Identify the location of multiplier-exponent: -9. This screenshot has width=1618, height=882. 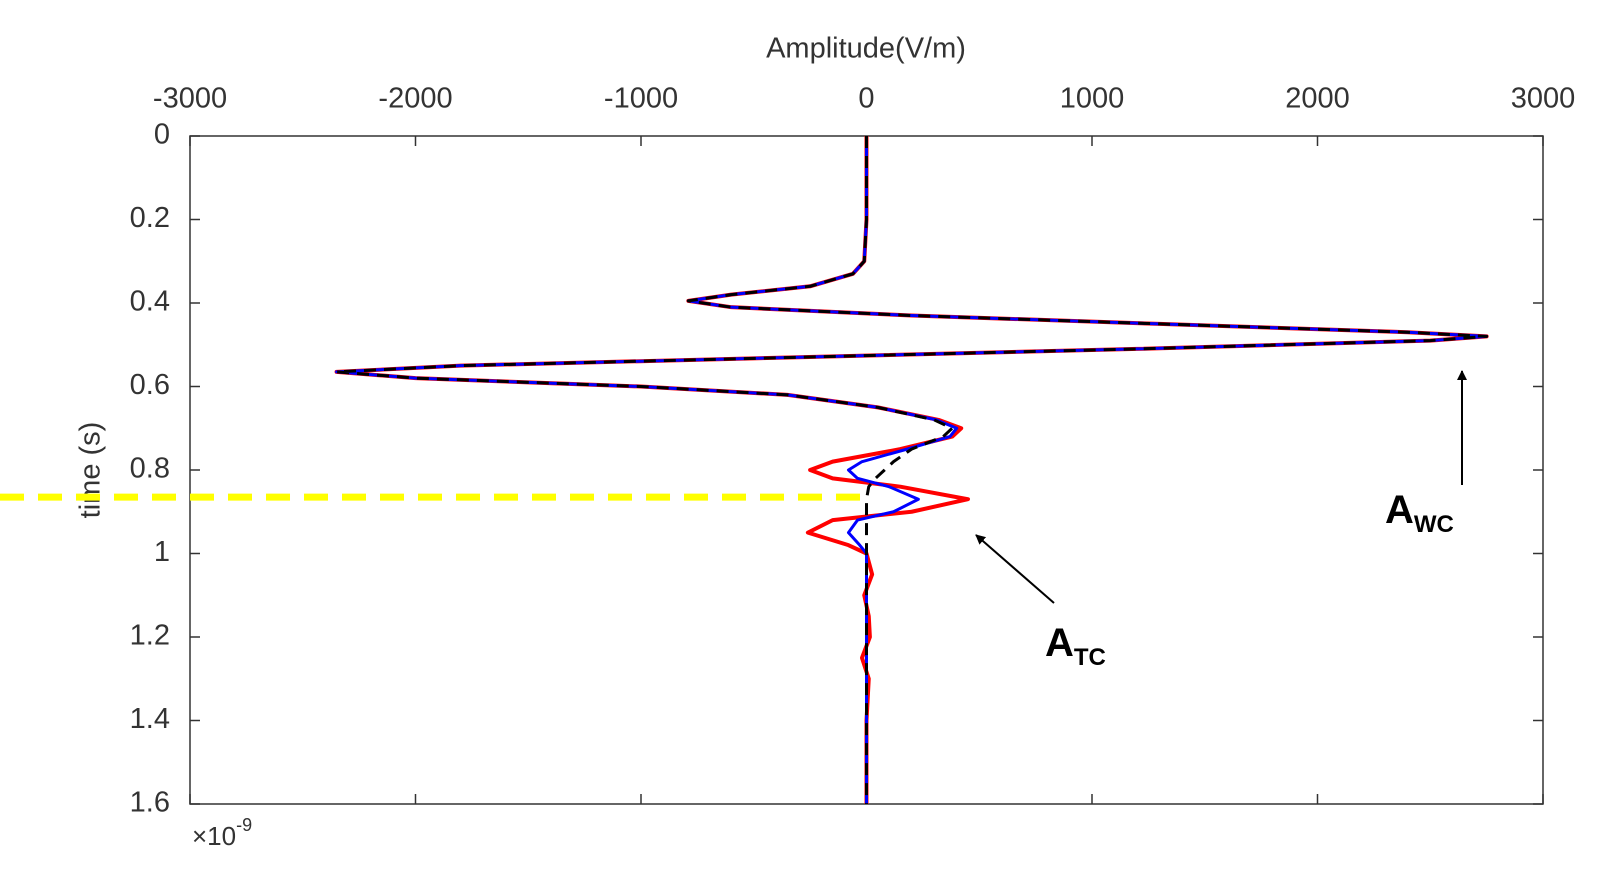
(244, 825).